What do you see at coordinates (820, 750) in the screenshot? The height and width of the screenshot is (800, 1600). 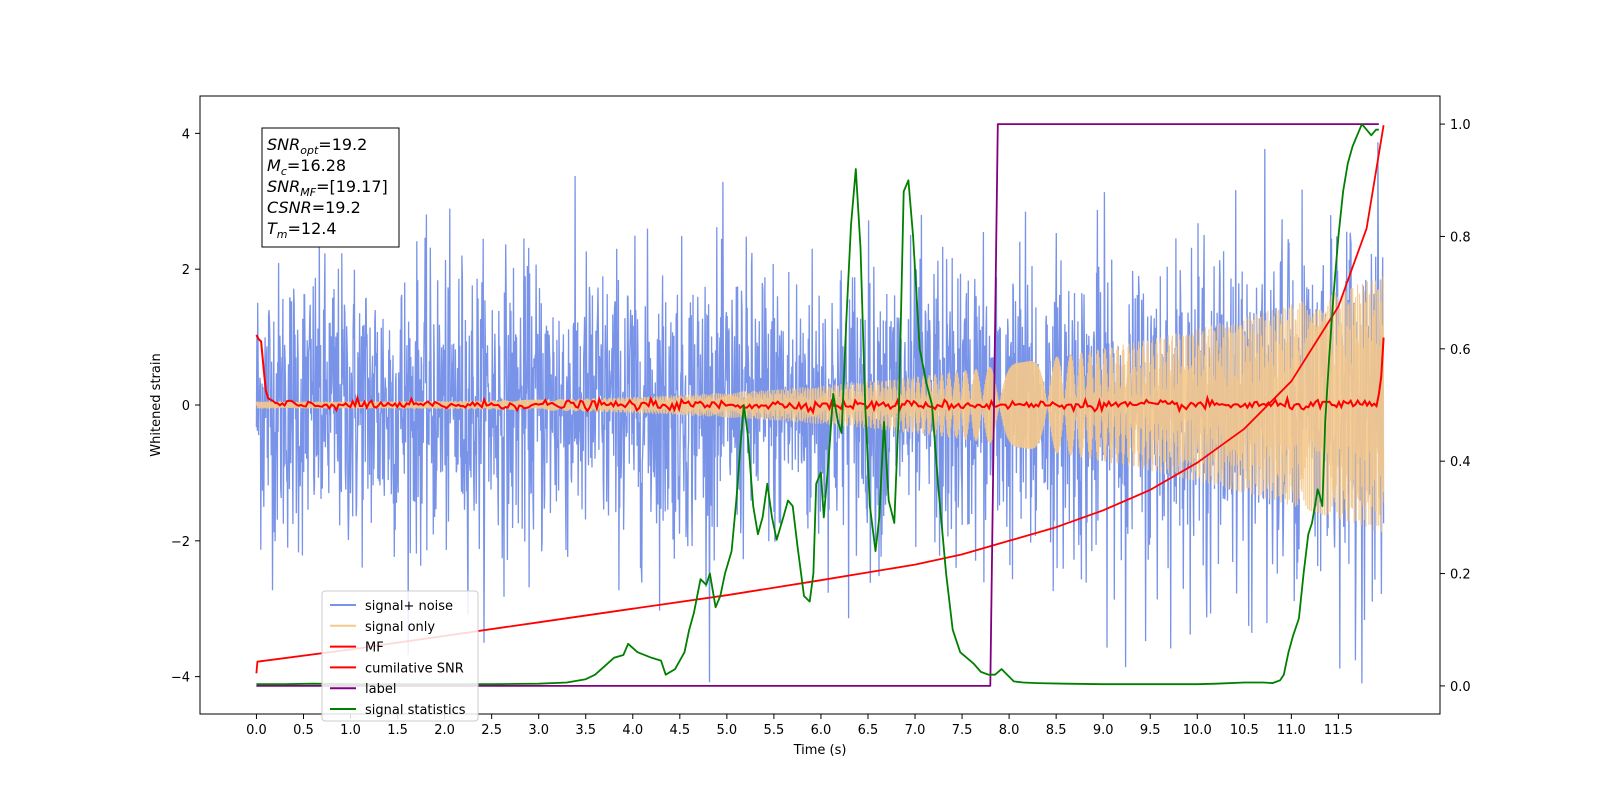 I see `x-axis-label: Time (s)` at bounding box center [820, 750].